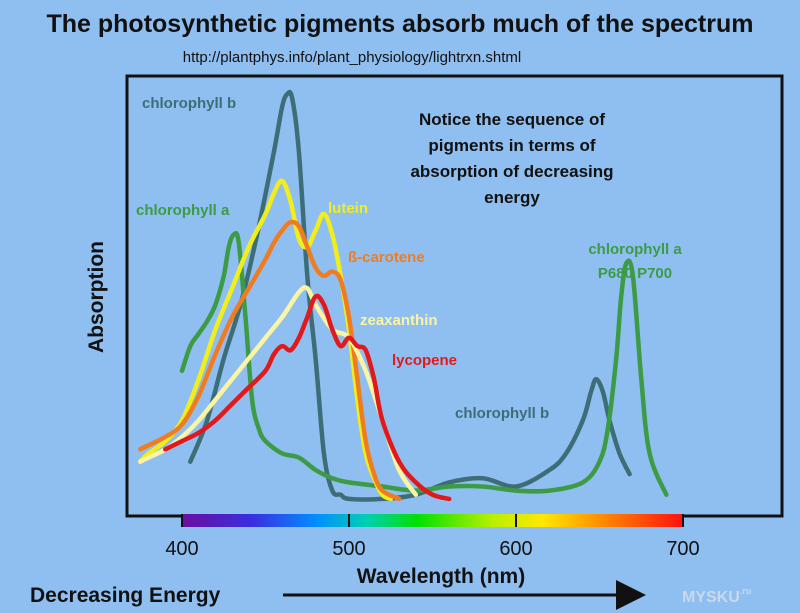  What do you see at coordinates (399, 320) in the screenshot?
I see `label-zeaxanthin: zeaxanthin` at bounding box center [399, 320].